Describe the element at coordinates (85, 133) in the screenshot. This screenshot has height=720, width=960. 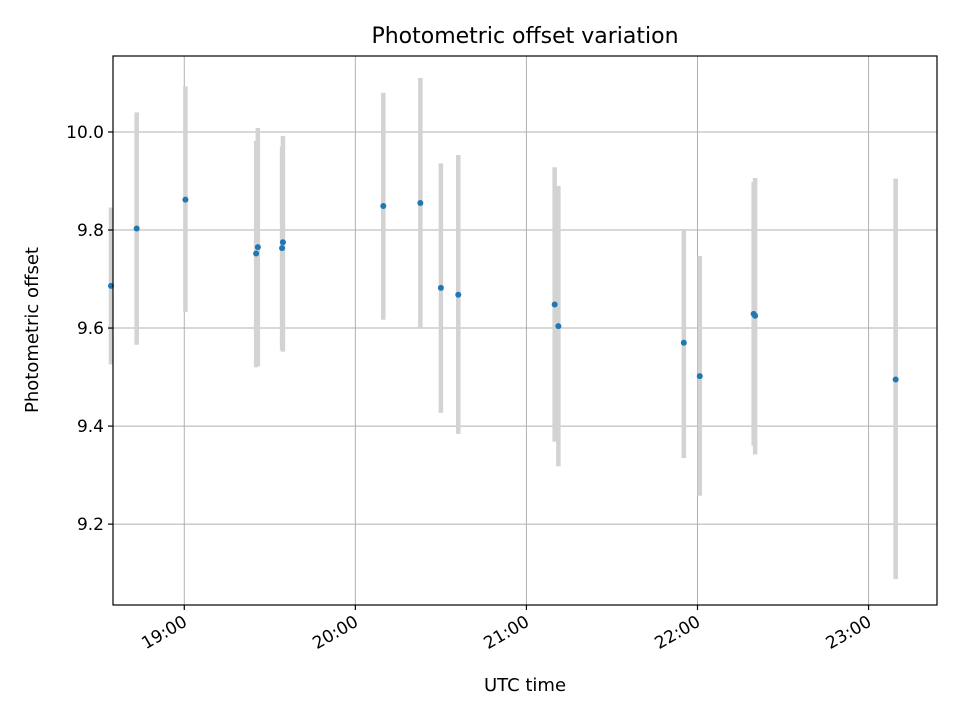
I see `y-tick-label: 10.0` at that location.